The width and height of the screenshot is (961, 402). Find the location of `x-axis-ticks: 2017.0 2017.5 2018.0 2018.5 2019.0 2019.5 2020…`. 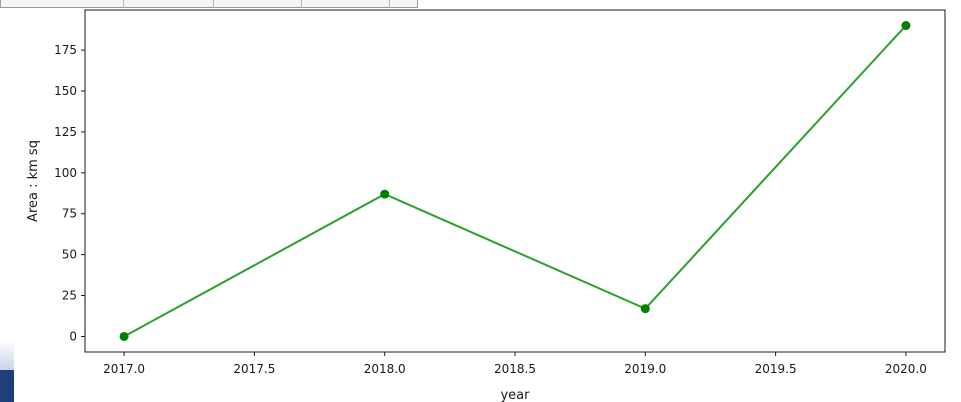

x-axis-ticks: 2017.0 2017.5 2018.0 2018.5 2019.0 2019.5 2020… is located at coordinates (515, 364).